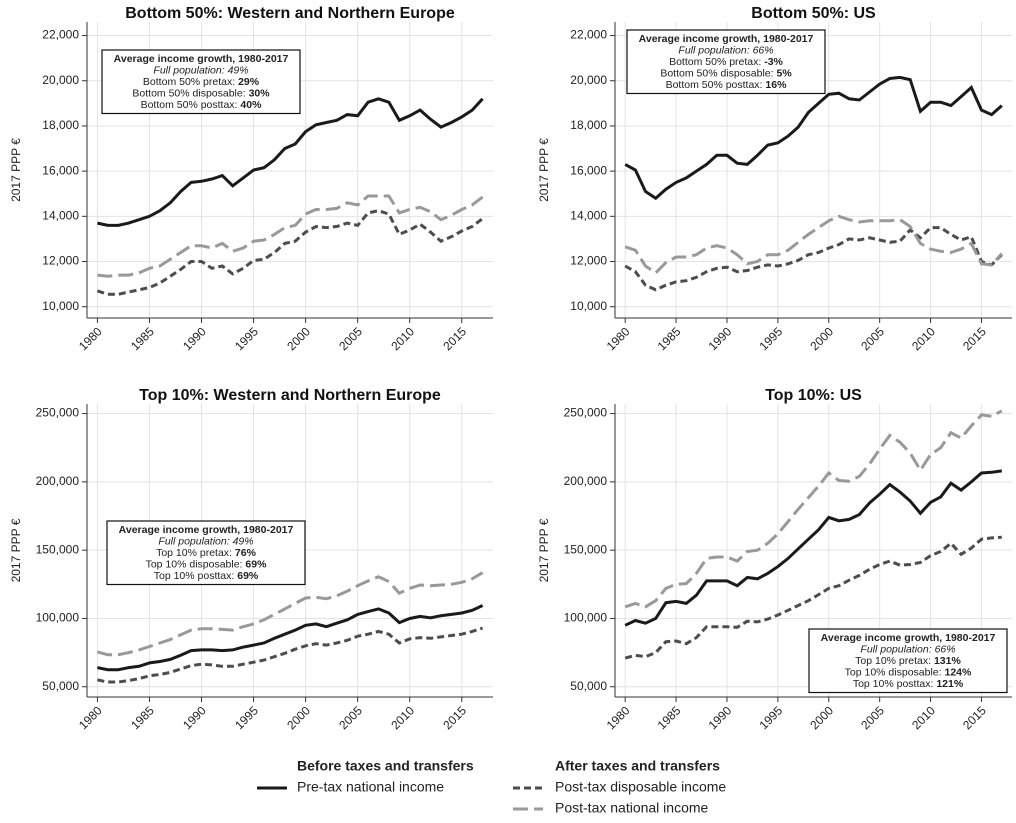 Image resolution: width=1016 pixels, height=823 pixels. What do you see at coordinates (586, 481) in the screenshot?
I see `y-tick-label: 200,000` at bounding box center [586, 481].